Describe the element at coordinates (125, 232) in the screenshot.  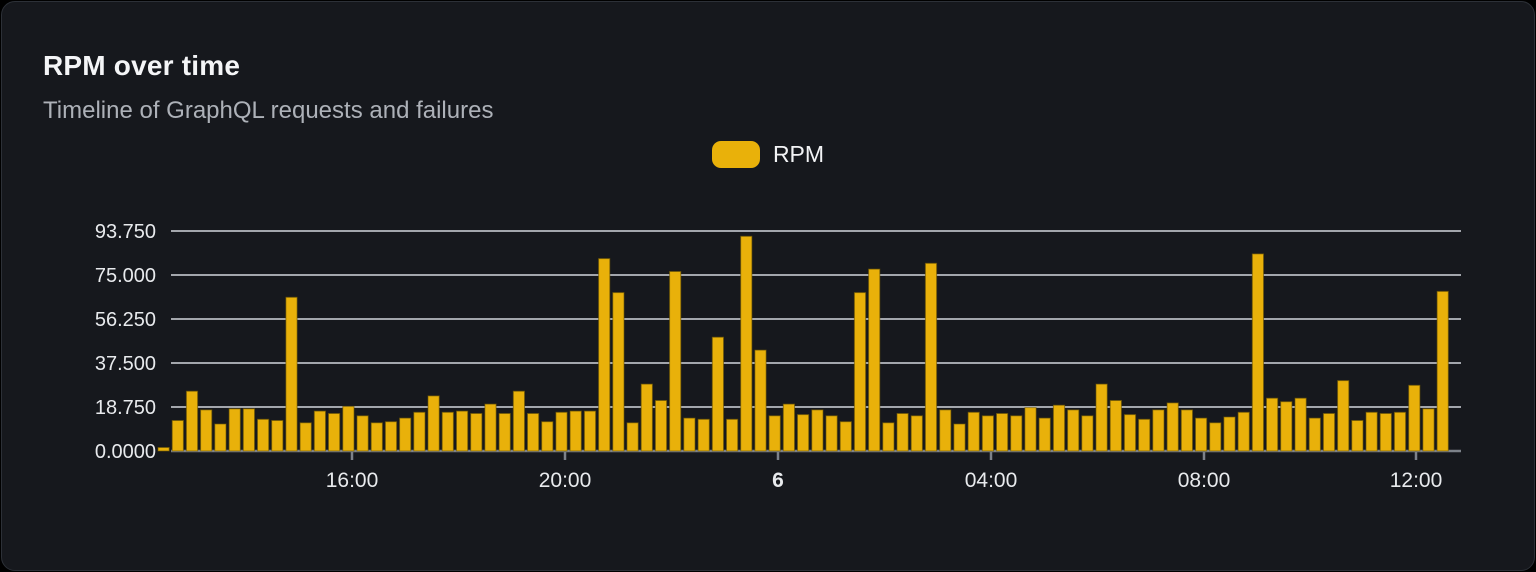
I see `y-tick-label: 93.750` at that location.